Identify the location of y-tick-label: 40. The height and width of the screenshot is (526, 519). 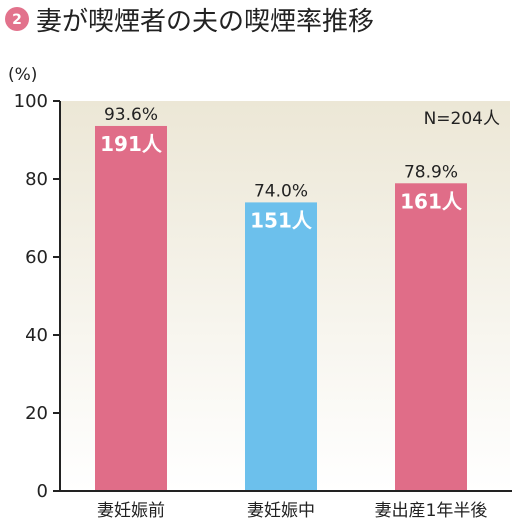
(36, 335).